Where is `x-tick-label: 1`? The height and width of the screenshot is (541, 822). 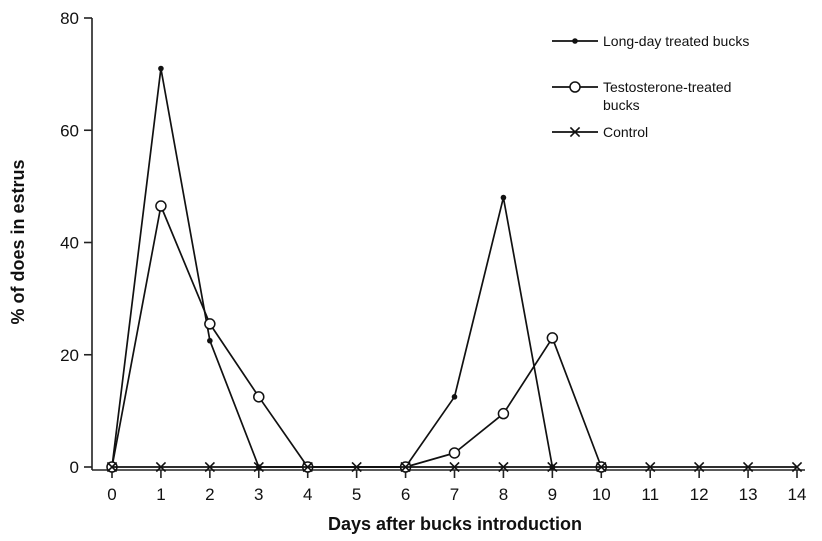
x-tick-label: 1 is located at coordinates (160, 494).